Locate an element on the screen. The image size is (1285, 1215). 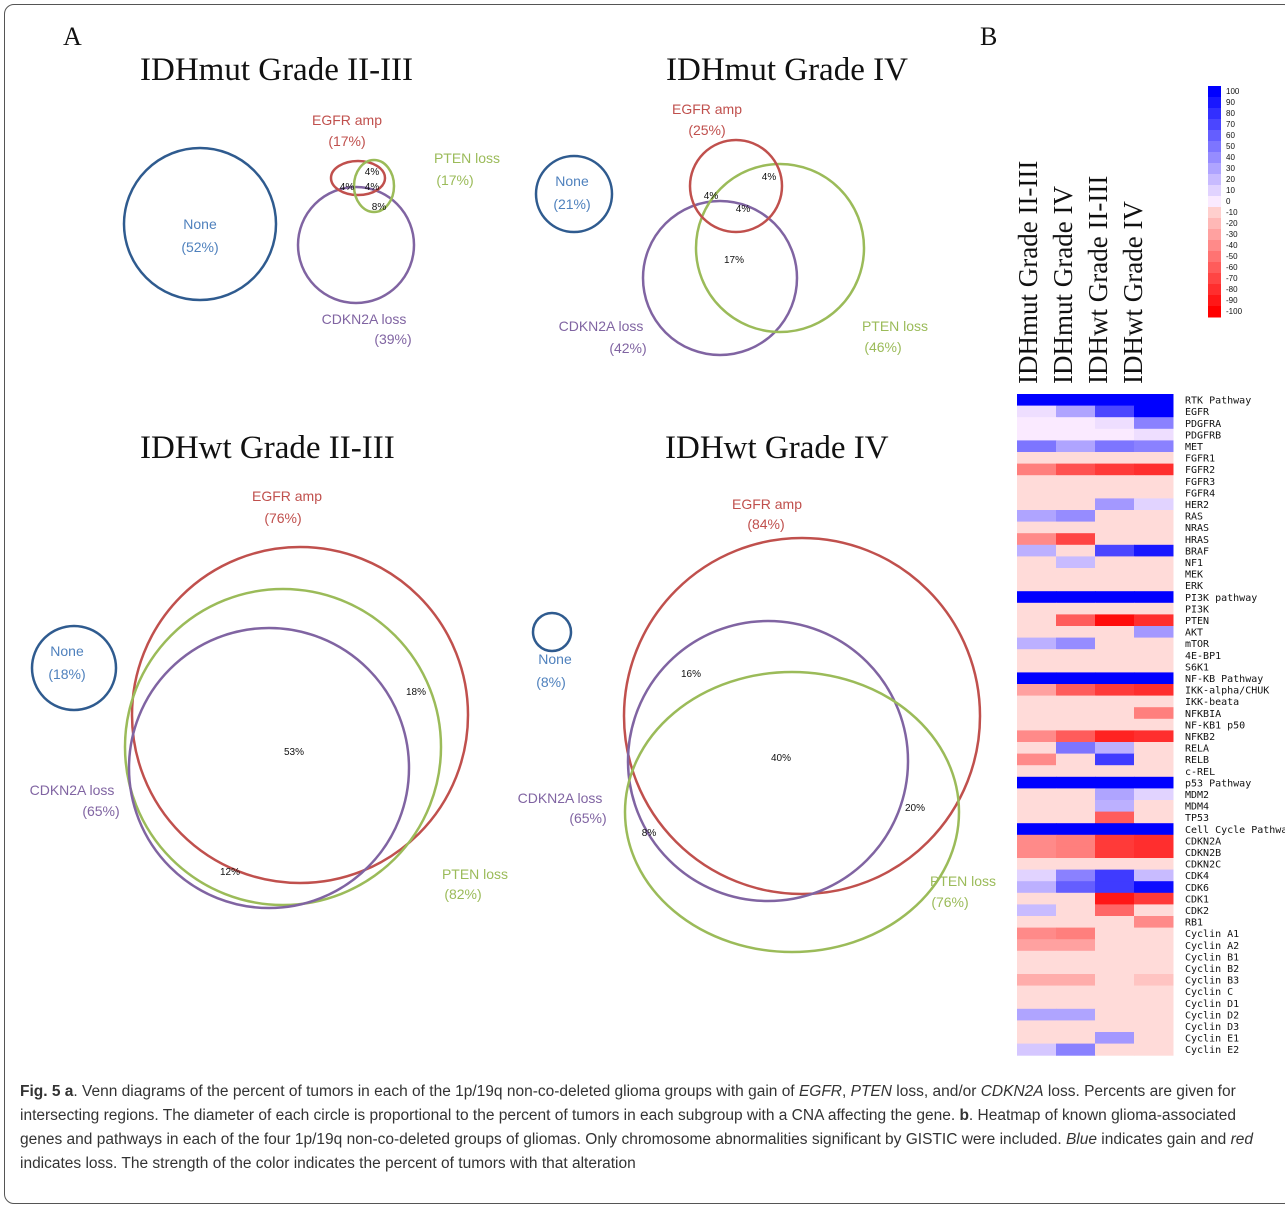
heatmap-row-label: PDGFRA is located at coordinates (1203, 424).